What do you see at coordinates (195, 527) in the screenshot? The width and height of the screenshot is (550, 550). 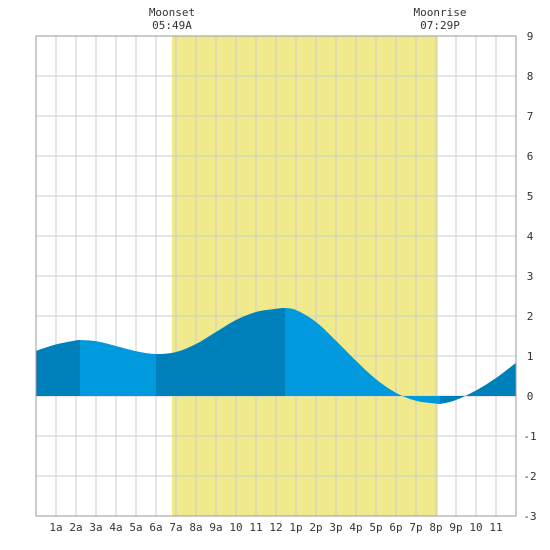 I see `x-tick-label: 8a` at bounding box center [195, 527].